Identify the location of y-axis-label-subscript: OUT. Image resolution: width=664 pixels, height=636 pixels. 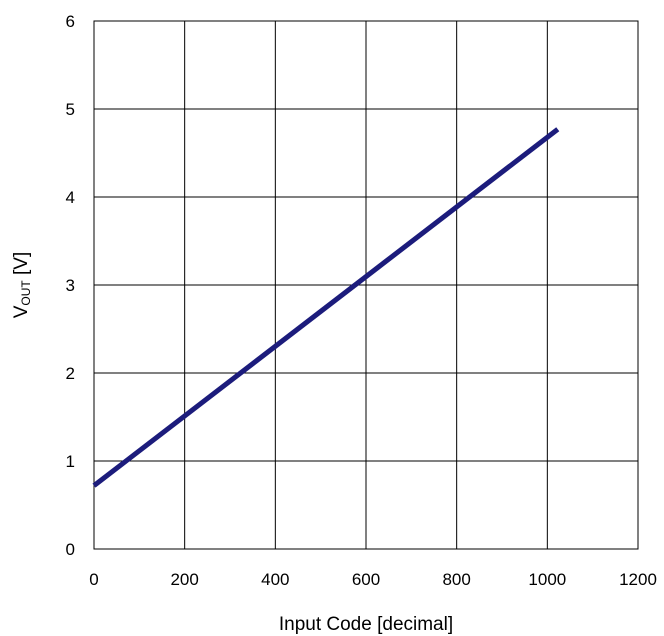
(26, 293).